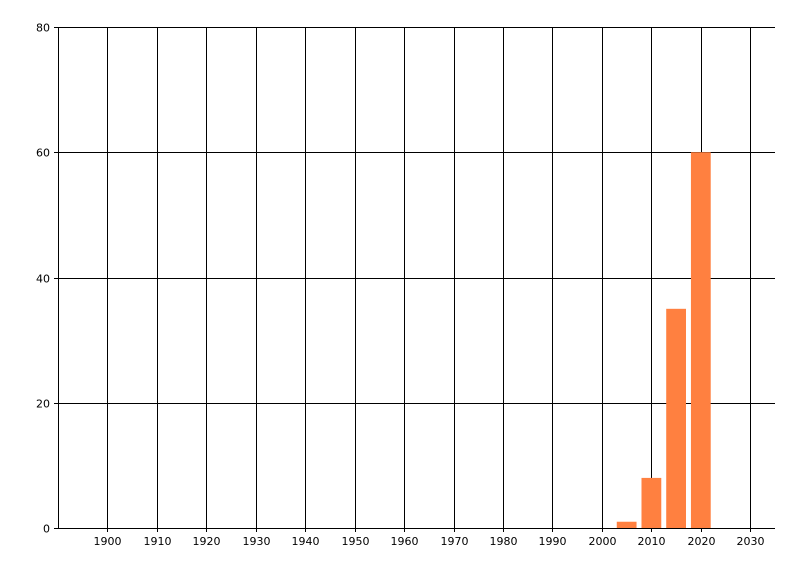 This screenshot has width=800, height=580. Describe the element at coordinates (108, 541) in the screenshot. I see `x-tick-label: 1900` at that location.